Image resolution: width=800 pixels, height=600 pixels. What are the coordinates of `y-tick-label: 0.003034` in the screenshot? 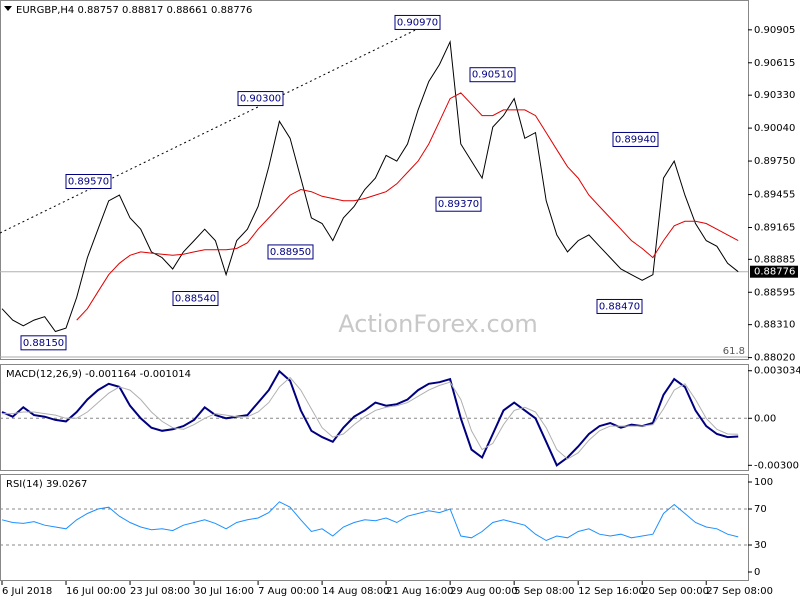 It's located at (777, 371).